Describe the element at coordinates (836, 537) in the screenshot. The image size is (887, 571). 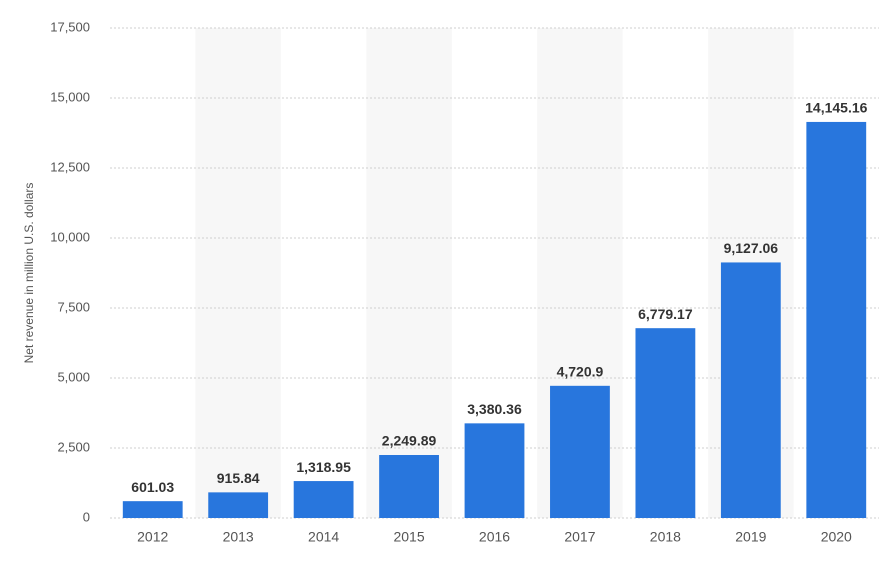
I see `x-tick-label: 2020` at that location.